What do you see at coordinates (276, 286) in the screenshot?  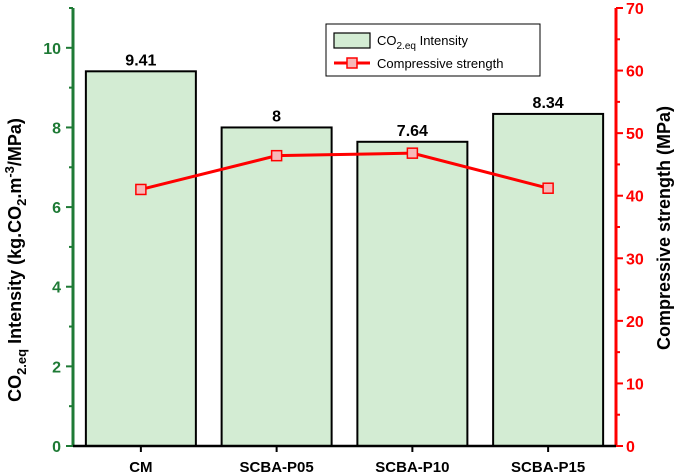 I see `bar-scba-p05` at bounding box center [276, 286].